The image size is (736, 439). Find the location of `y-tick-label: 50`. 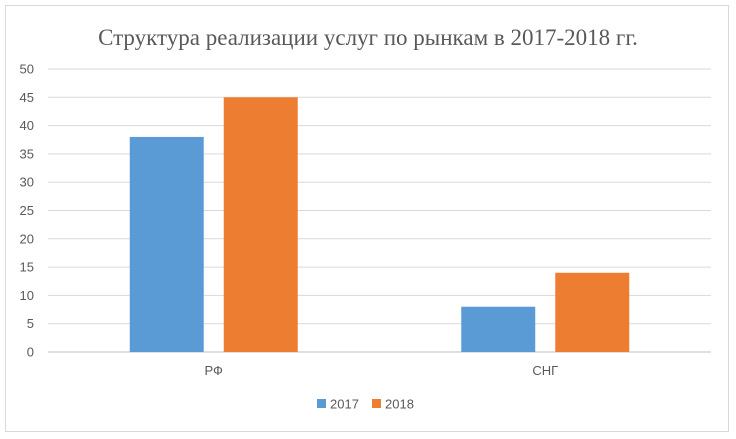

y-tick-label: 50 is located at coordinates (27, 69).